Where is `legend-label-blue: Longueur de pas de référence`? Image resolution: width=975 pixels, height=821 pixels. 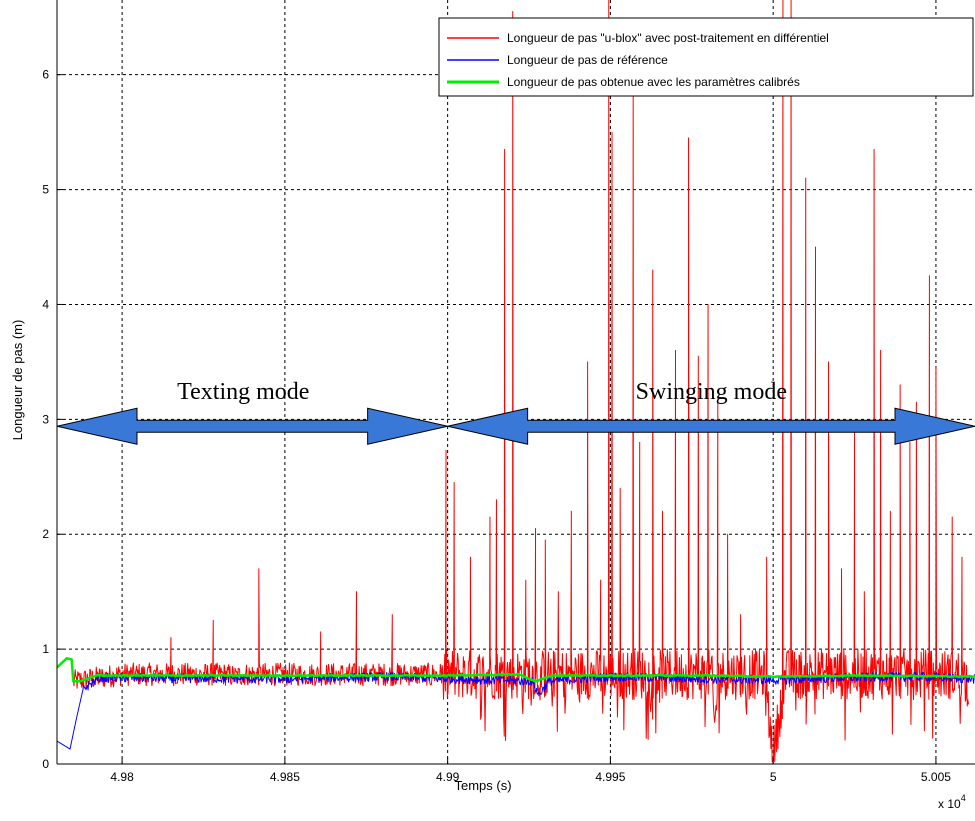 legend-label-blue: Longueur de pas de référence is located at coordinates (587, 60).